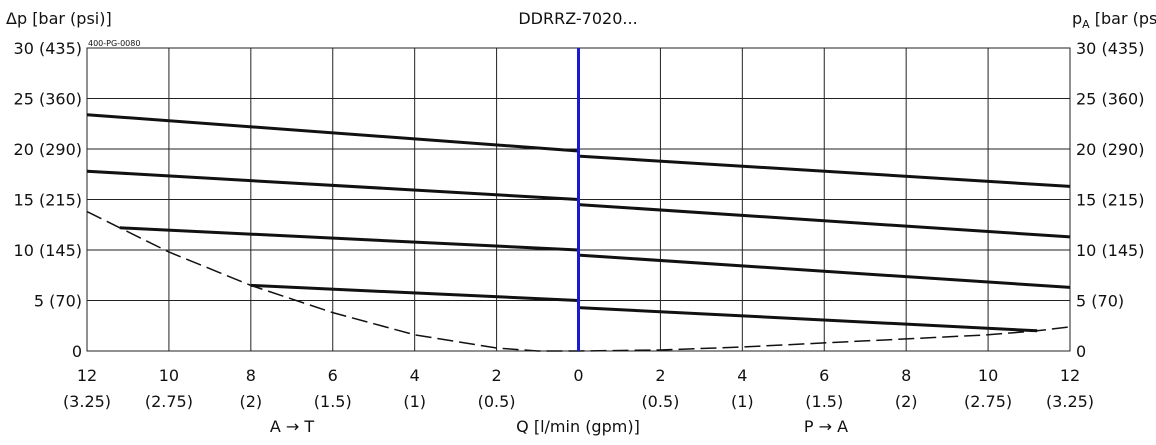 Image resolution: width=1156 pixels, height=445 pixels. What do you see at coordinates (48, 250) in the screenshot?
I see `y-tick-label-left: 10 (145)` at bounding box center [48, 250].